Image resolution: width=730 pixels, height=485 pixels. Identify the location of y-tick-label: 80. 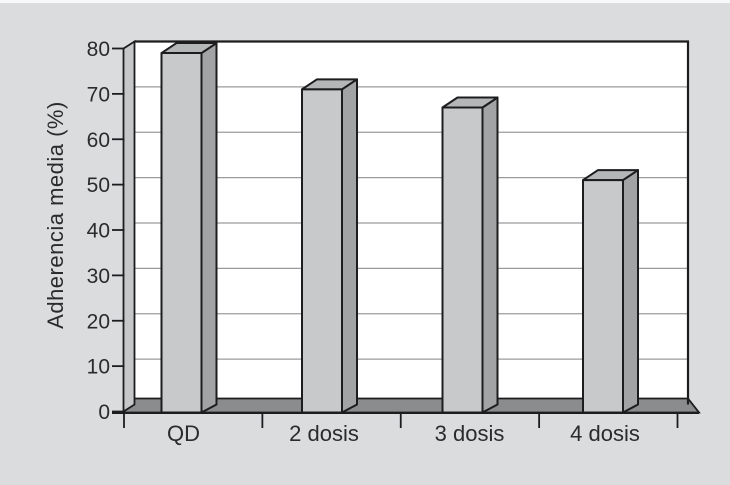
(98, 49).